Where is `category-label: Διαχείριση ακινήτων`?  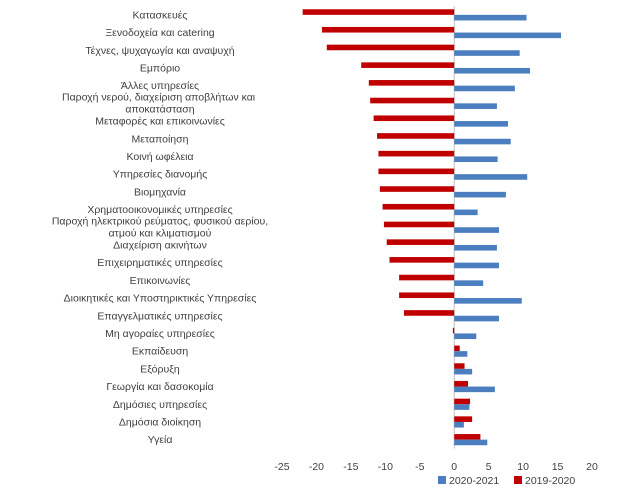
category-label: Διαχείριση ακινήτων is located at coordinates (160, 245).